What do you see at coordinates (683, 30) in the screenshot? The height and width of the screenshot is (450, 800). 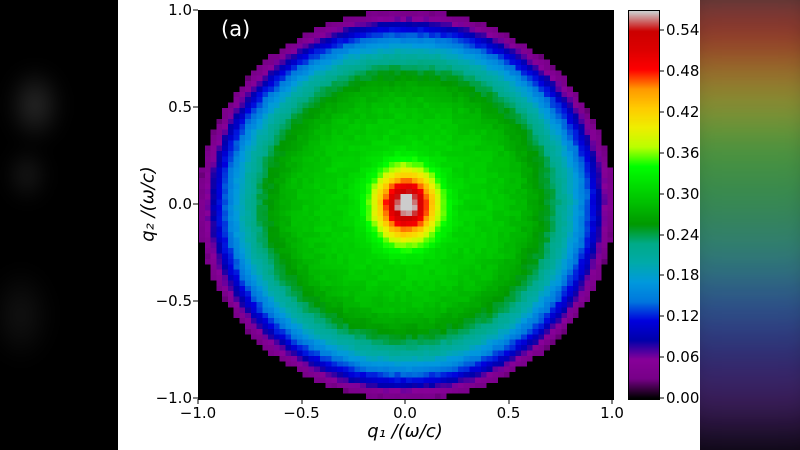 I see `colorbar-tick-label: 0.54` at bounding box center [683, 30].